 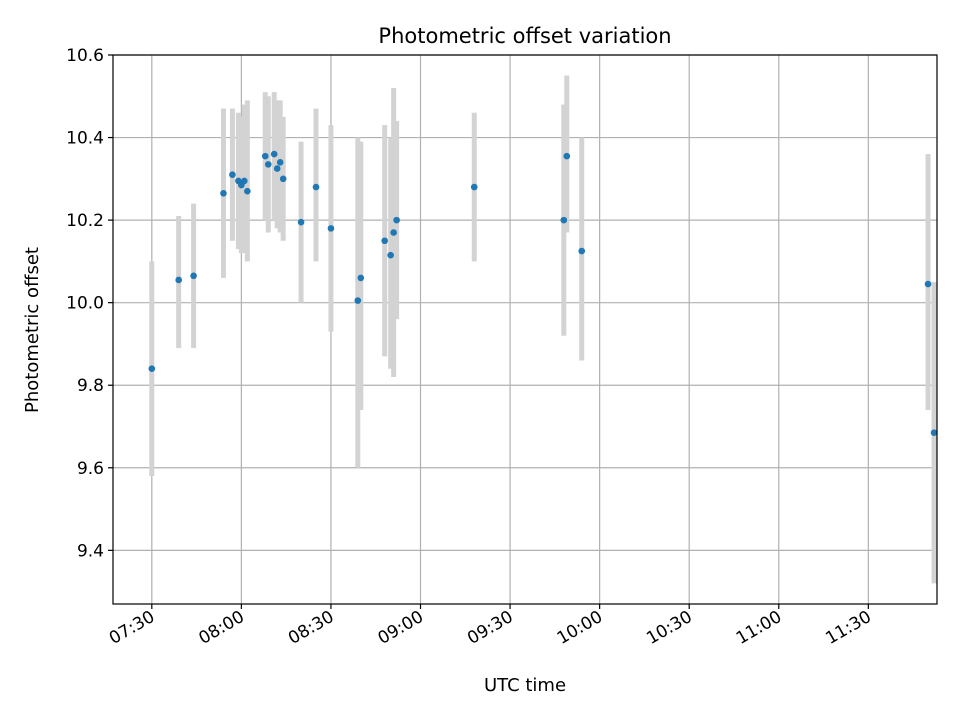 I want to click on x-axis-label: UTC time, so click(x=525, y=685).